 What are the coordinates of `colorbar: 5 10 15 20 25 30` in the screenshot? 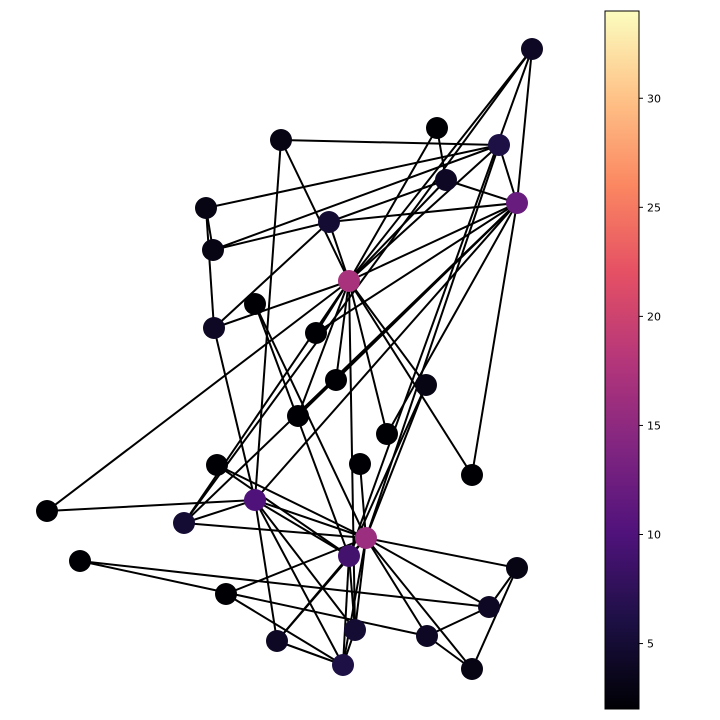 It's located at (632, 360).